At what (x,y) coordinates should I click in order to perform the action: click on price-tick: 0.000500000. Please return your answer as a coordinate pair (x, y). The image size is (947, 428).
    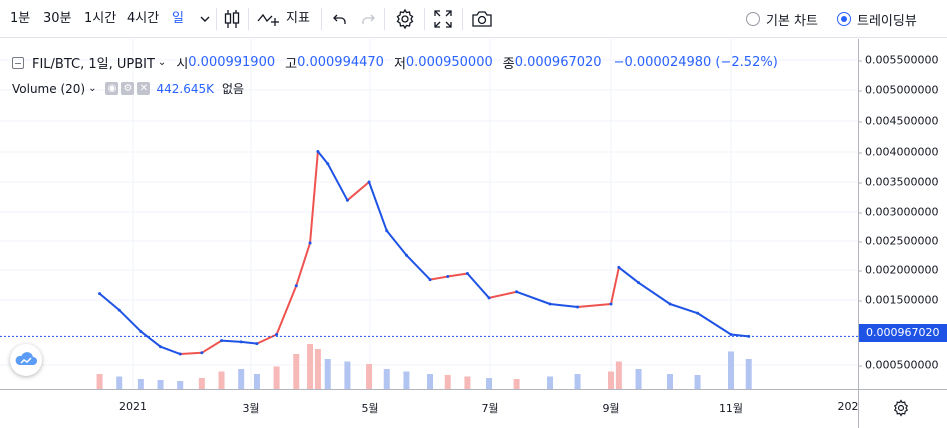
    Looking at the image, I should click on (898, 365).